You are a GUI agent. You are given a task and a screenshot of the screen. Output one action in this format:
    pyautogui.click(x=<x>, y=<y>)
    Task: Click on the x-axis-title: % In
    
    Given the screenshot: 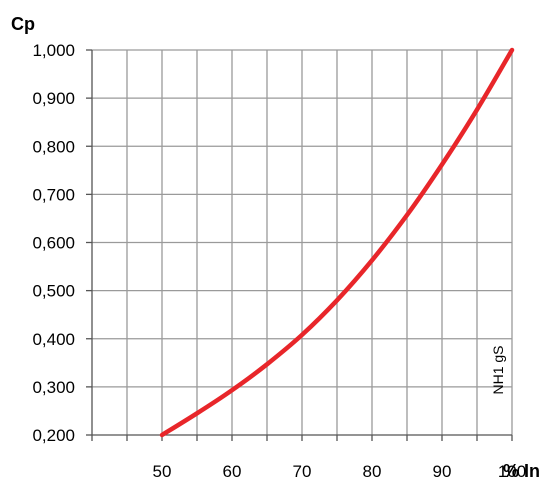 What is the action you would take?
    pyautogui.click(x=521, y=471)
    